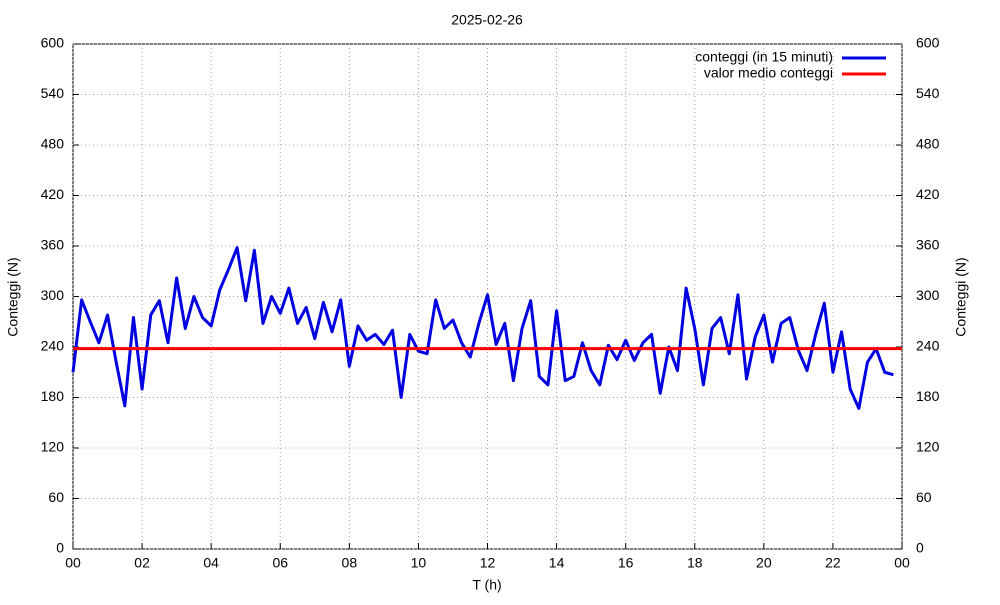 Image resolution: width=1000 pixels, height=605 pixels. What do you see at coordinates (626, 563) in the screenshot?
I see `x-tick-label: 16` at bounding box center [626, 563].